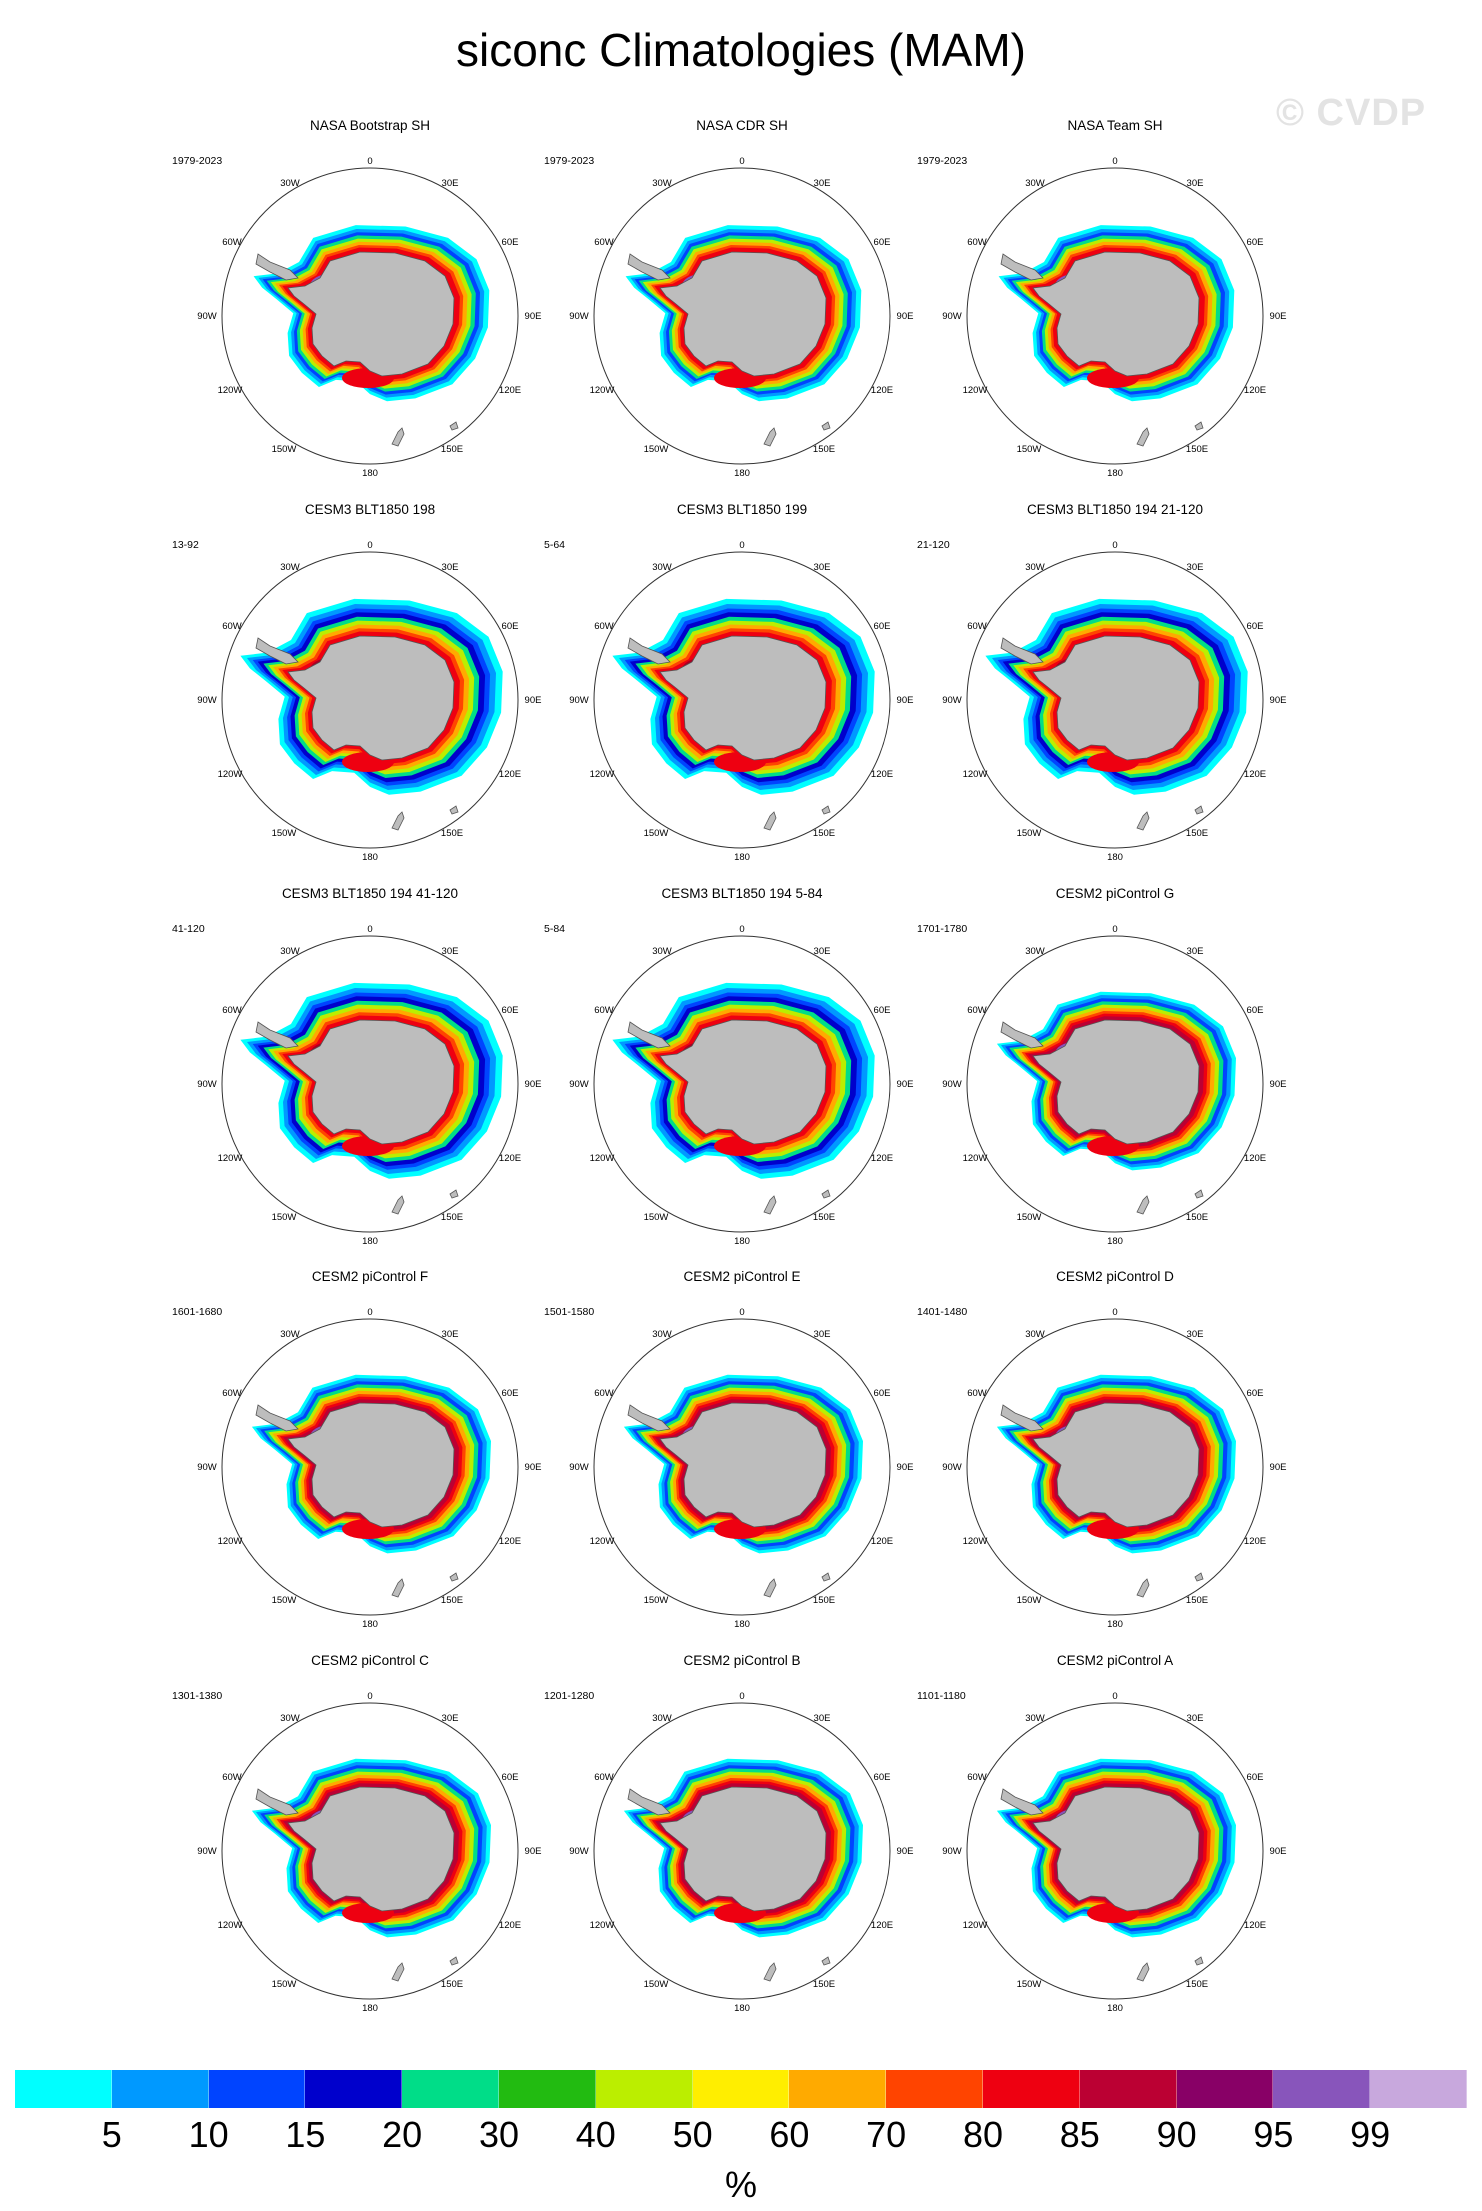 The image size is (1482, 2211). I want to click on panel-title: CESM2 piControl B, so click(742, 1660).